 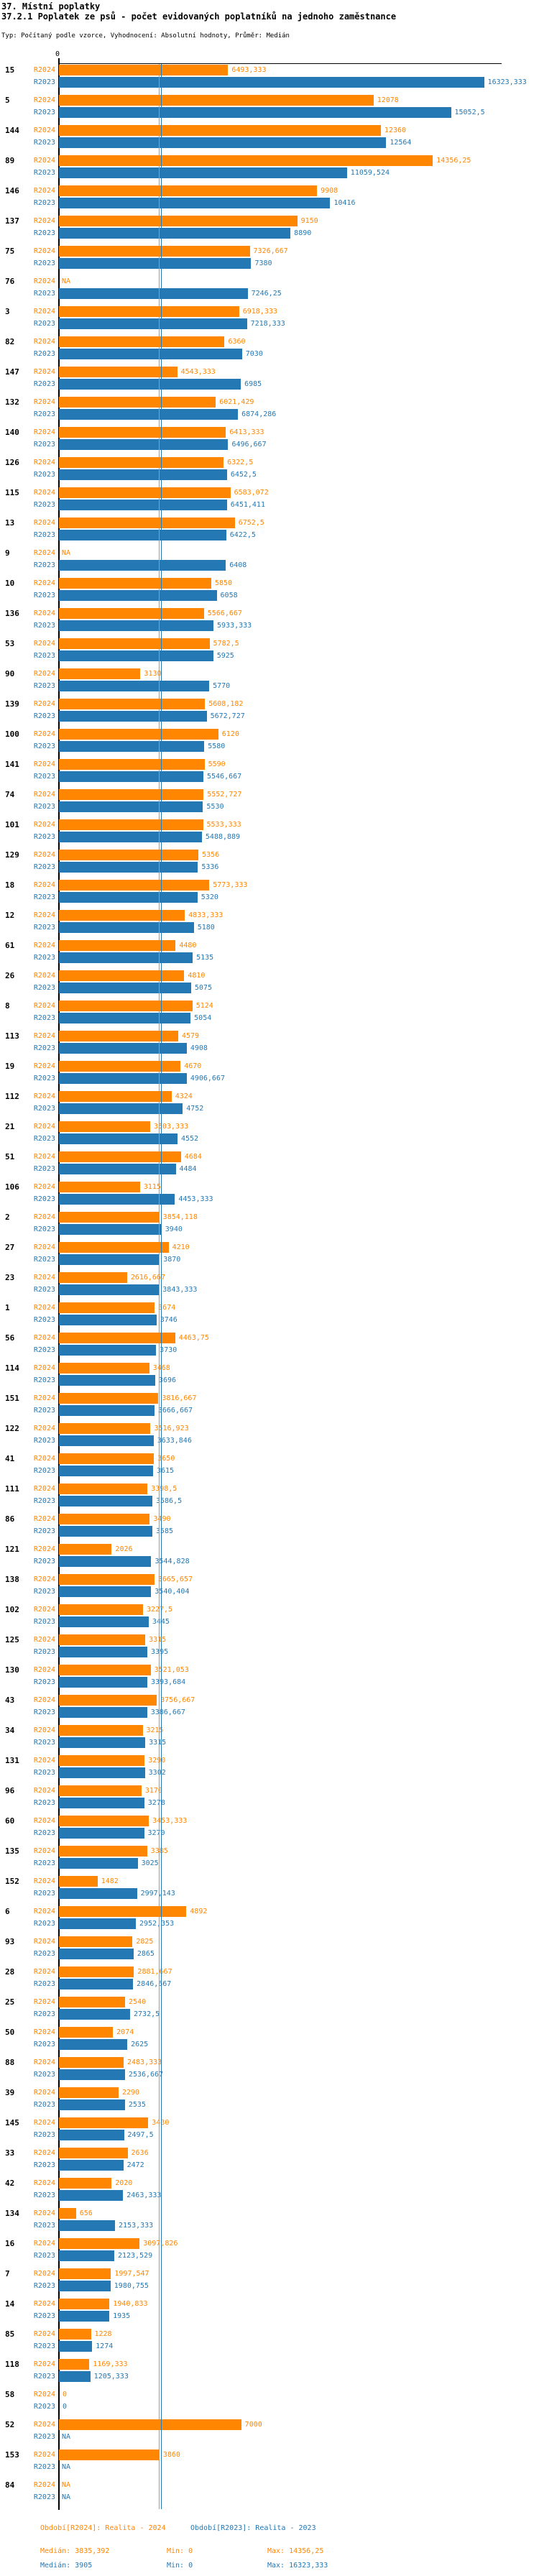 I want to click on value-label-r2024: 5124, so click(x=204, y=1006).